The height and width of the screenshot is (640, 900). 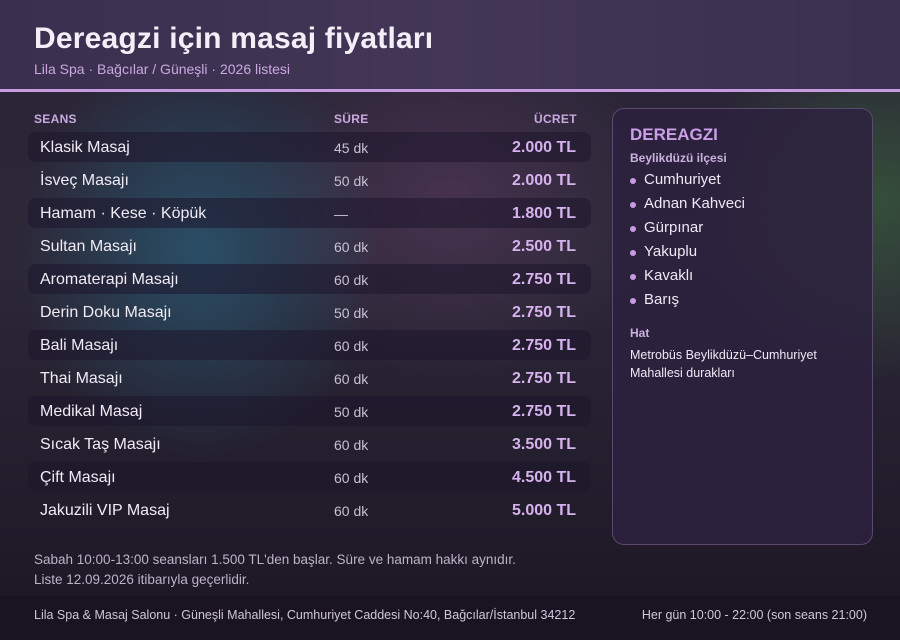 I want to click on table-row: Derin Doku Masajı 50 dk 2.750 TL, so click(x=309, y=312).